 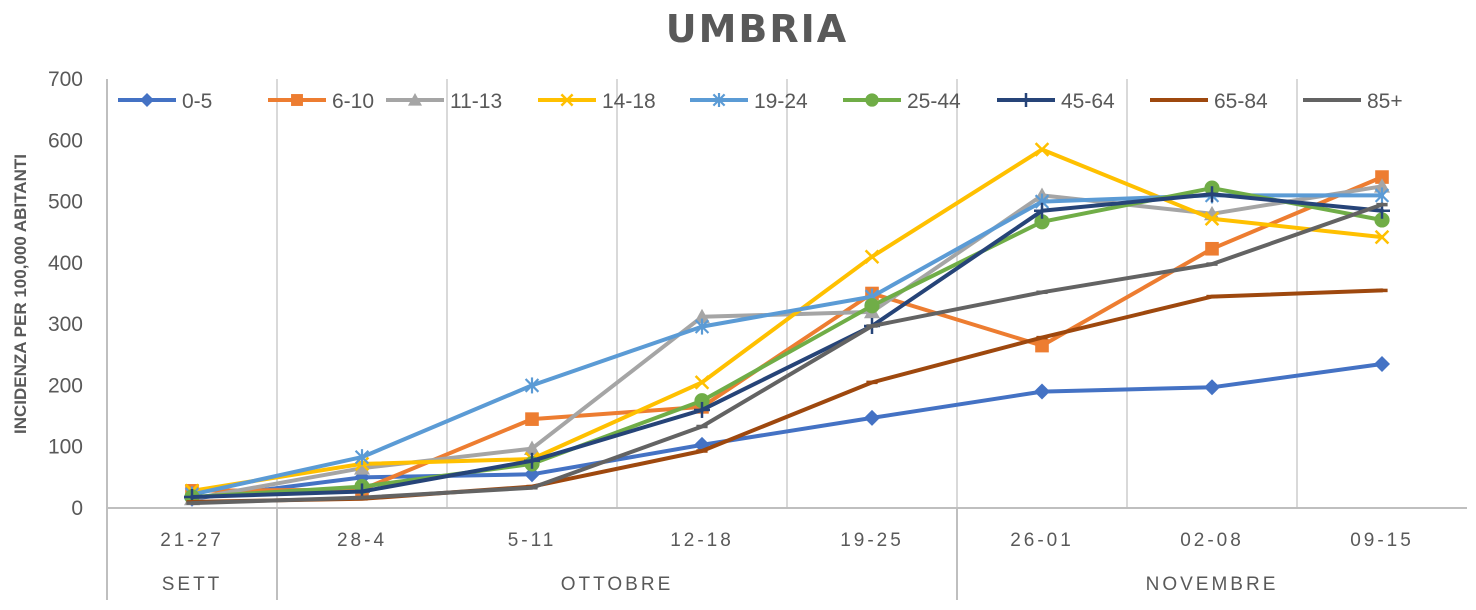 What do you see at coordinates (1241, 101) in the screenshot?
I see `legend-label: 65-84` at bounding box center [1241, 101].